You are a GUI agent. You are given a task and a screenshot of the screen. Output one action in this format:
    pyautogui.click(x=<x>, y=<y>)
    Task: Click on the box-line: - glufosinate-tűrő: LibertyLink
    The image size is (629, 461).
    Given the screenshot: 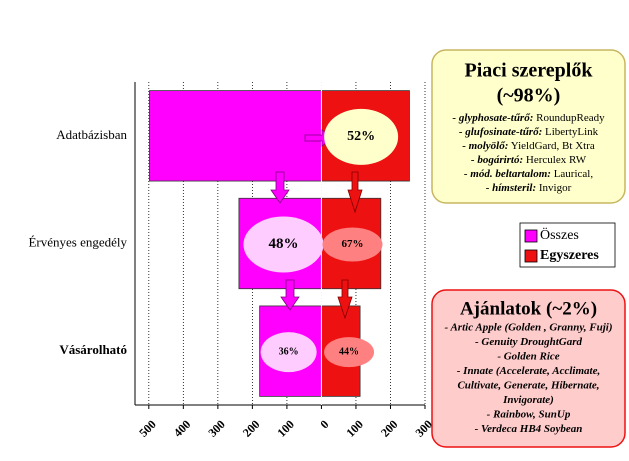 What is the action you would take?
    pyautogui.click(x=529, y=132)
    